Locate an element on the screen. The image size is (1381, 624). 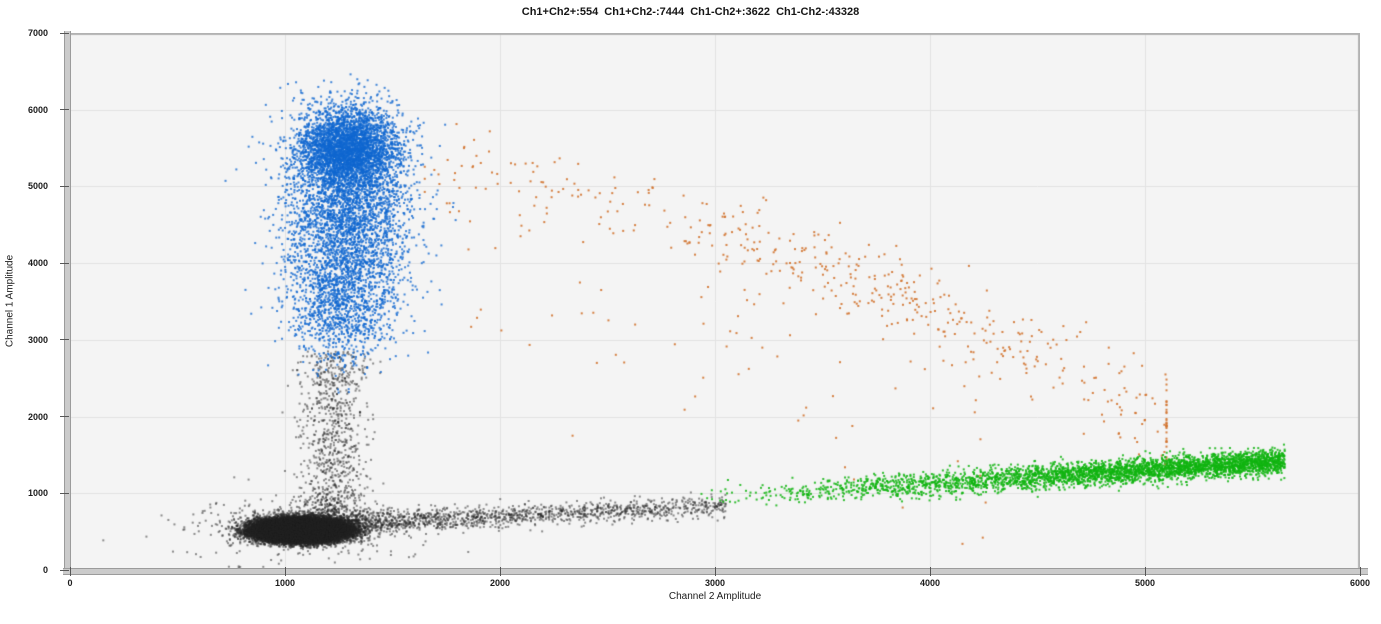
x-axis-line is located at coordinates (715, 571).